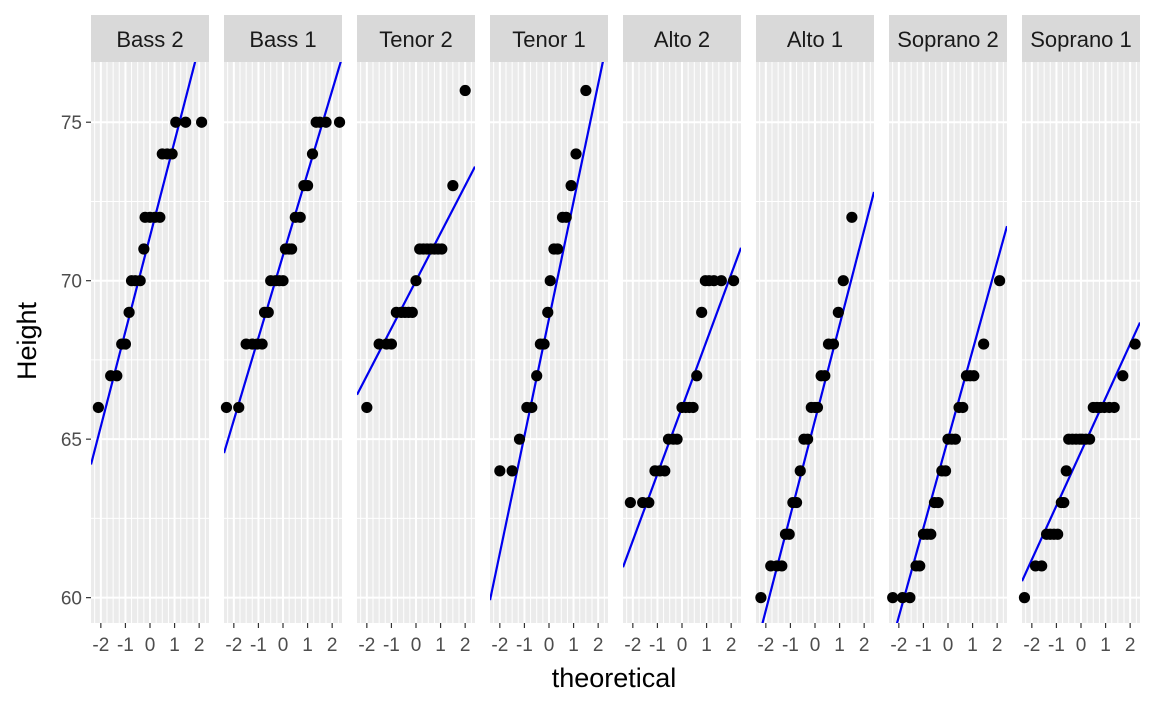 The image size is (1152, 711). Describe the element at coordinates (76, 361) in the screenshot. I see `y-axis: 60 65 70 75` at that location.